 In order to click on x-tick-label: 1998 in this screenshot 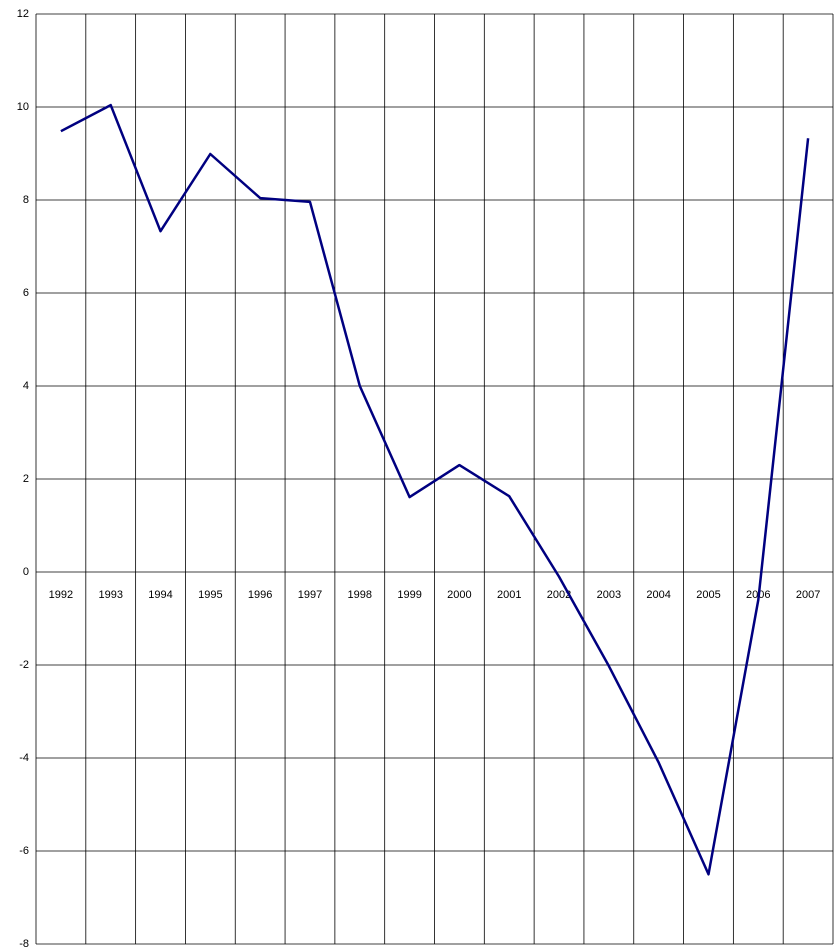, I will do `click(360, 595)`.